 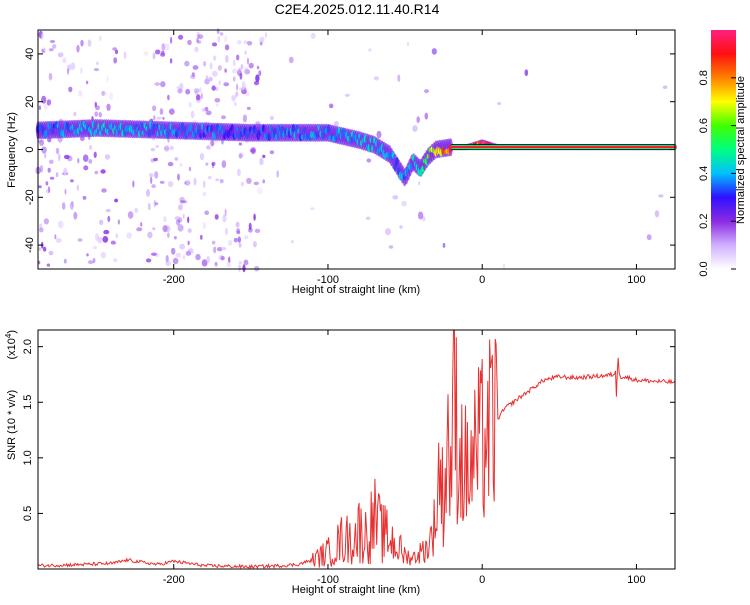 What do you see at coordinates (11, 345) in the screenshot?
I see `svg-text: (x104)` at bounding box center [11, 345].